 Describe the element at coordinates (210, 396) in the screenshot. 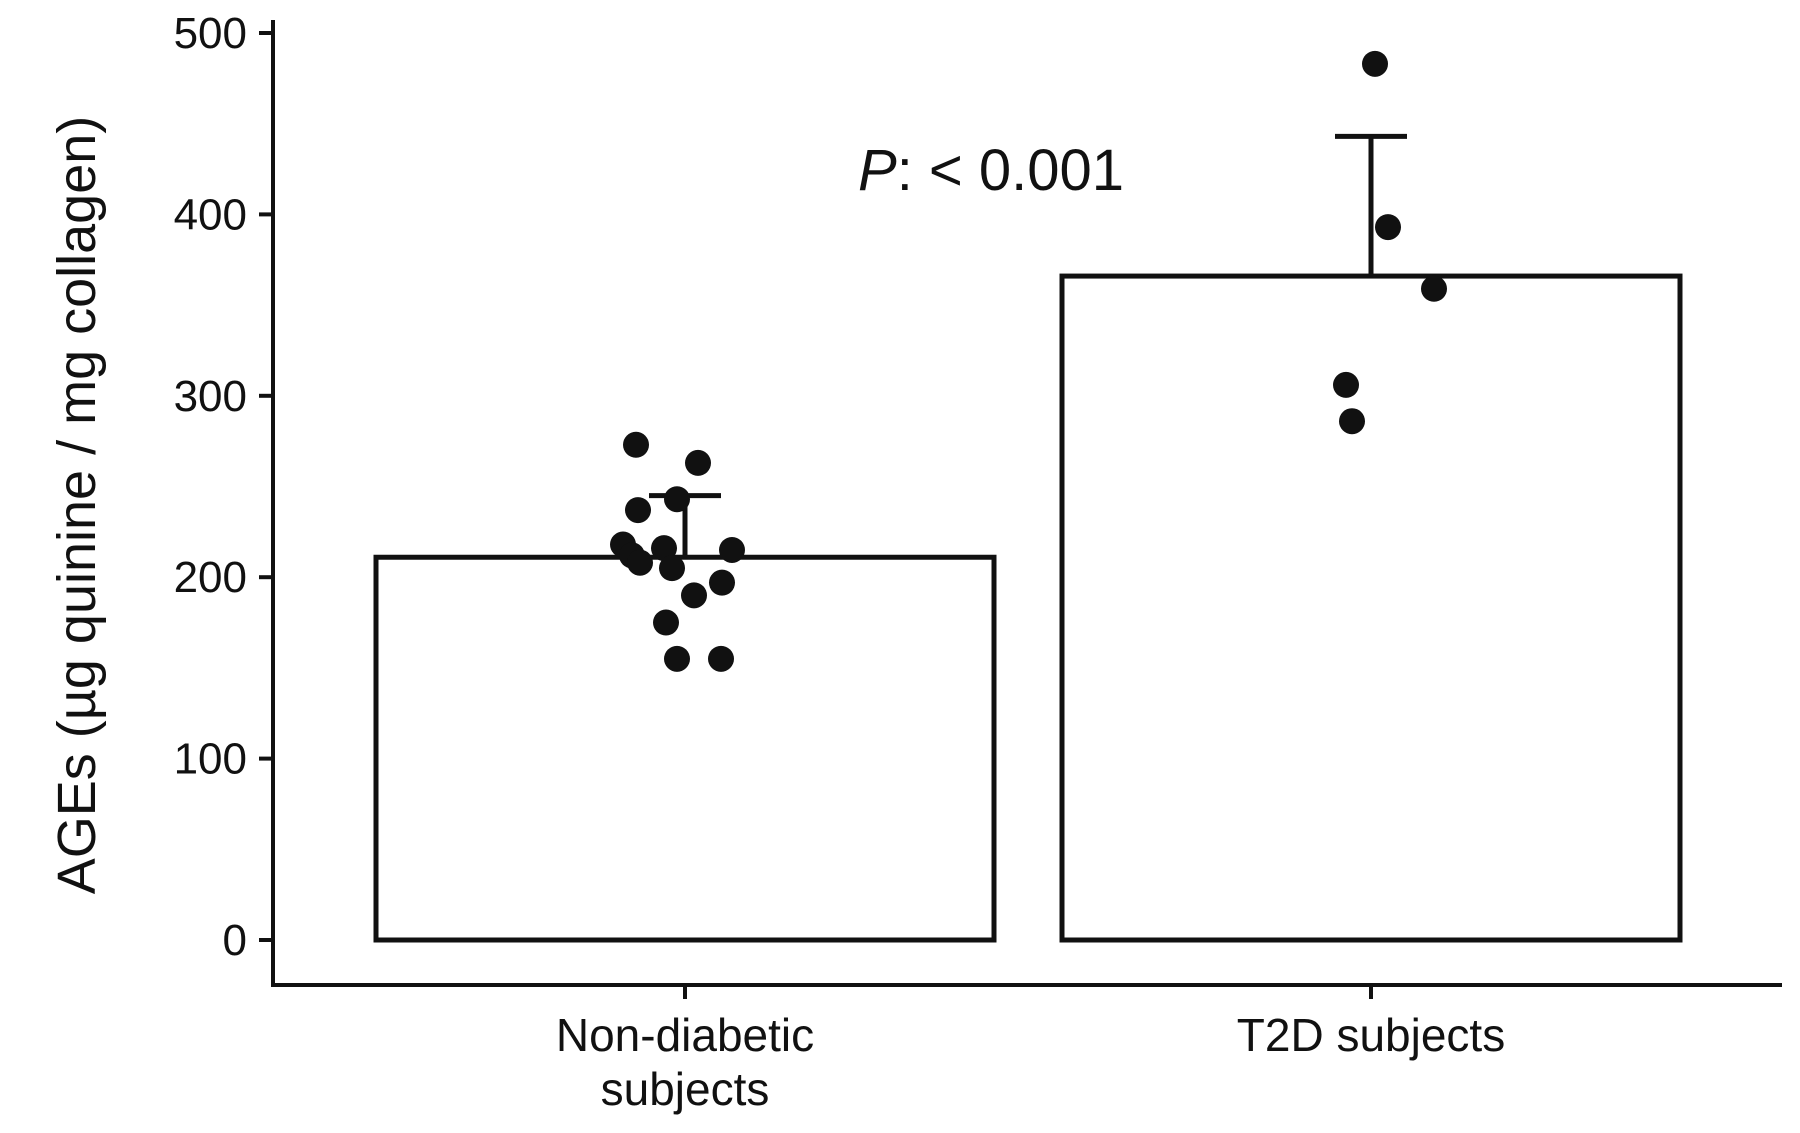

I see `y-tick-label-300: 300` at that location.